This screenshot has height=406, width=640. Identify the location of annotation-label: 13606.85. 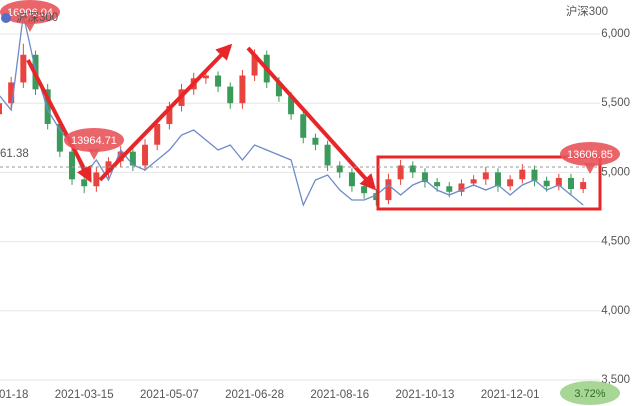
(590, 155).